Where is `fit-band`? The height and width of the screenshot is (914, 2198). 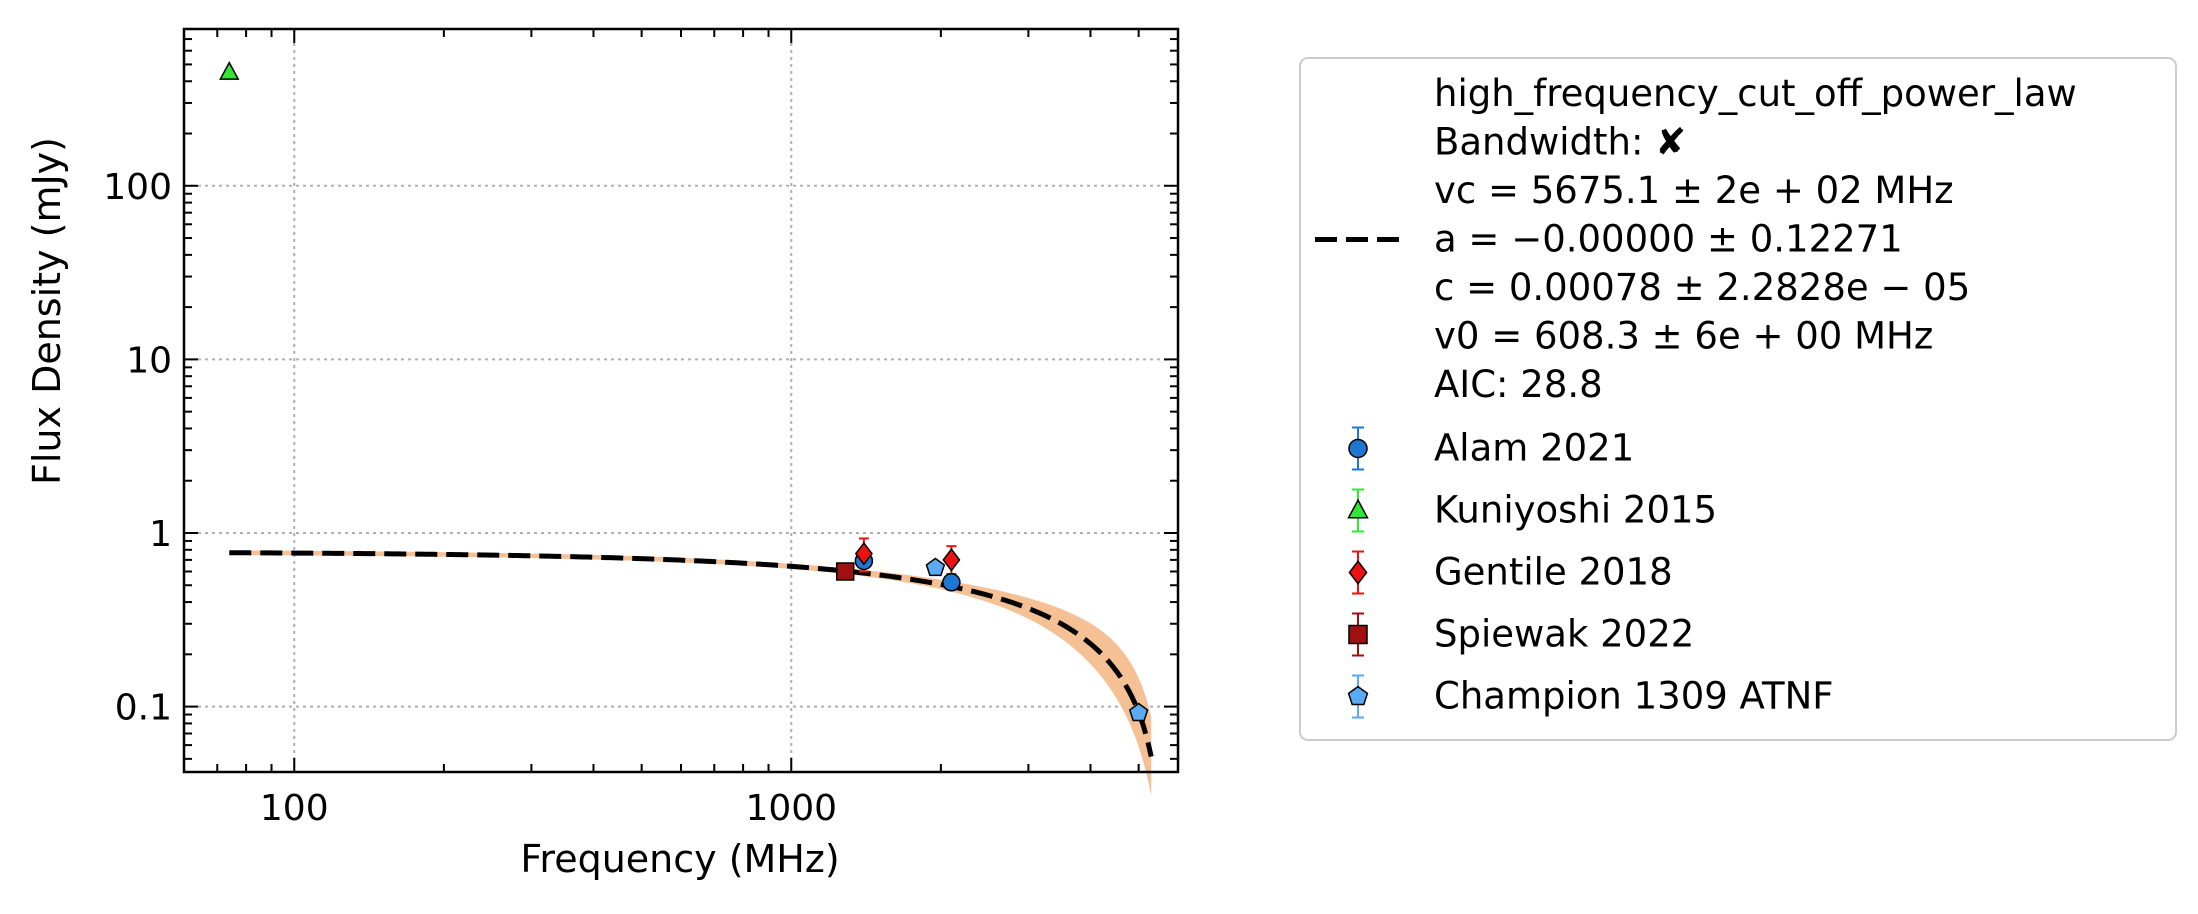 fit-band is located at coordinates (690, 673).